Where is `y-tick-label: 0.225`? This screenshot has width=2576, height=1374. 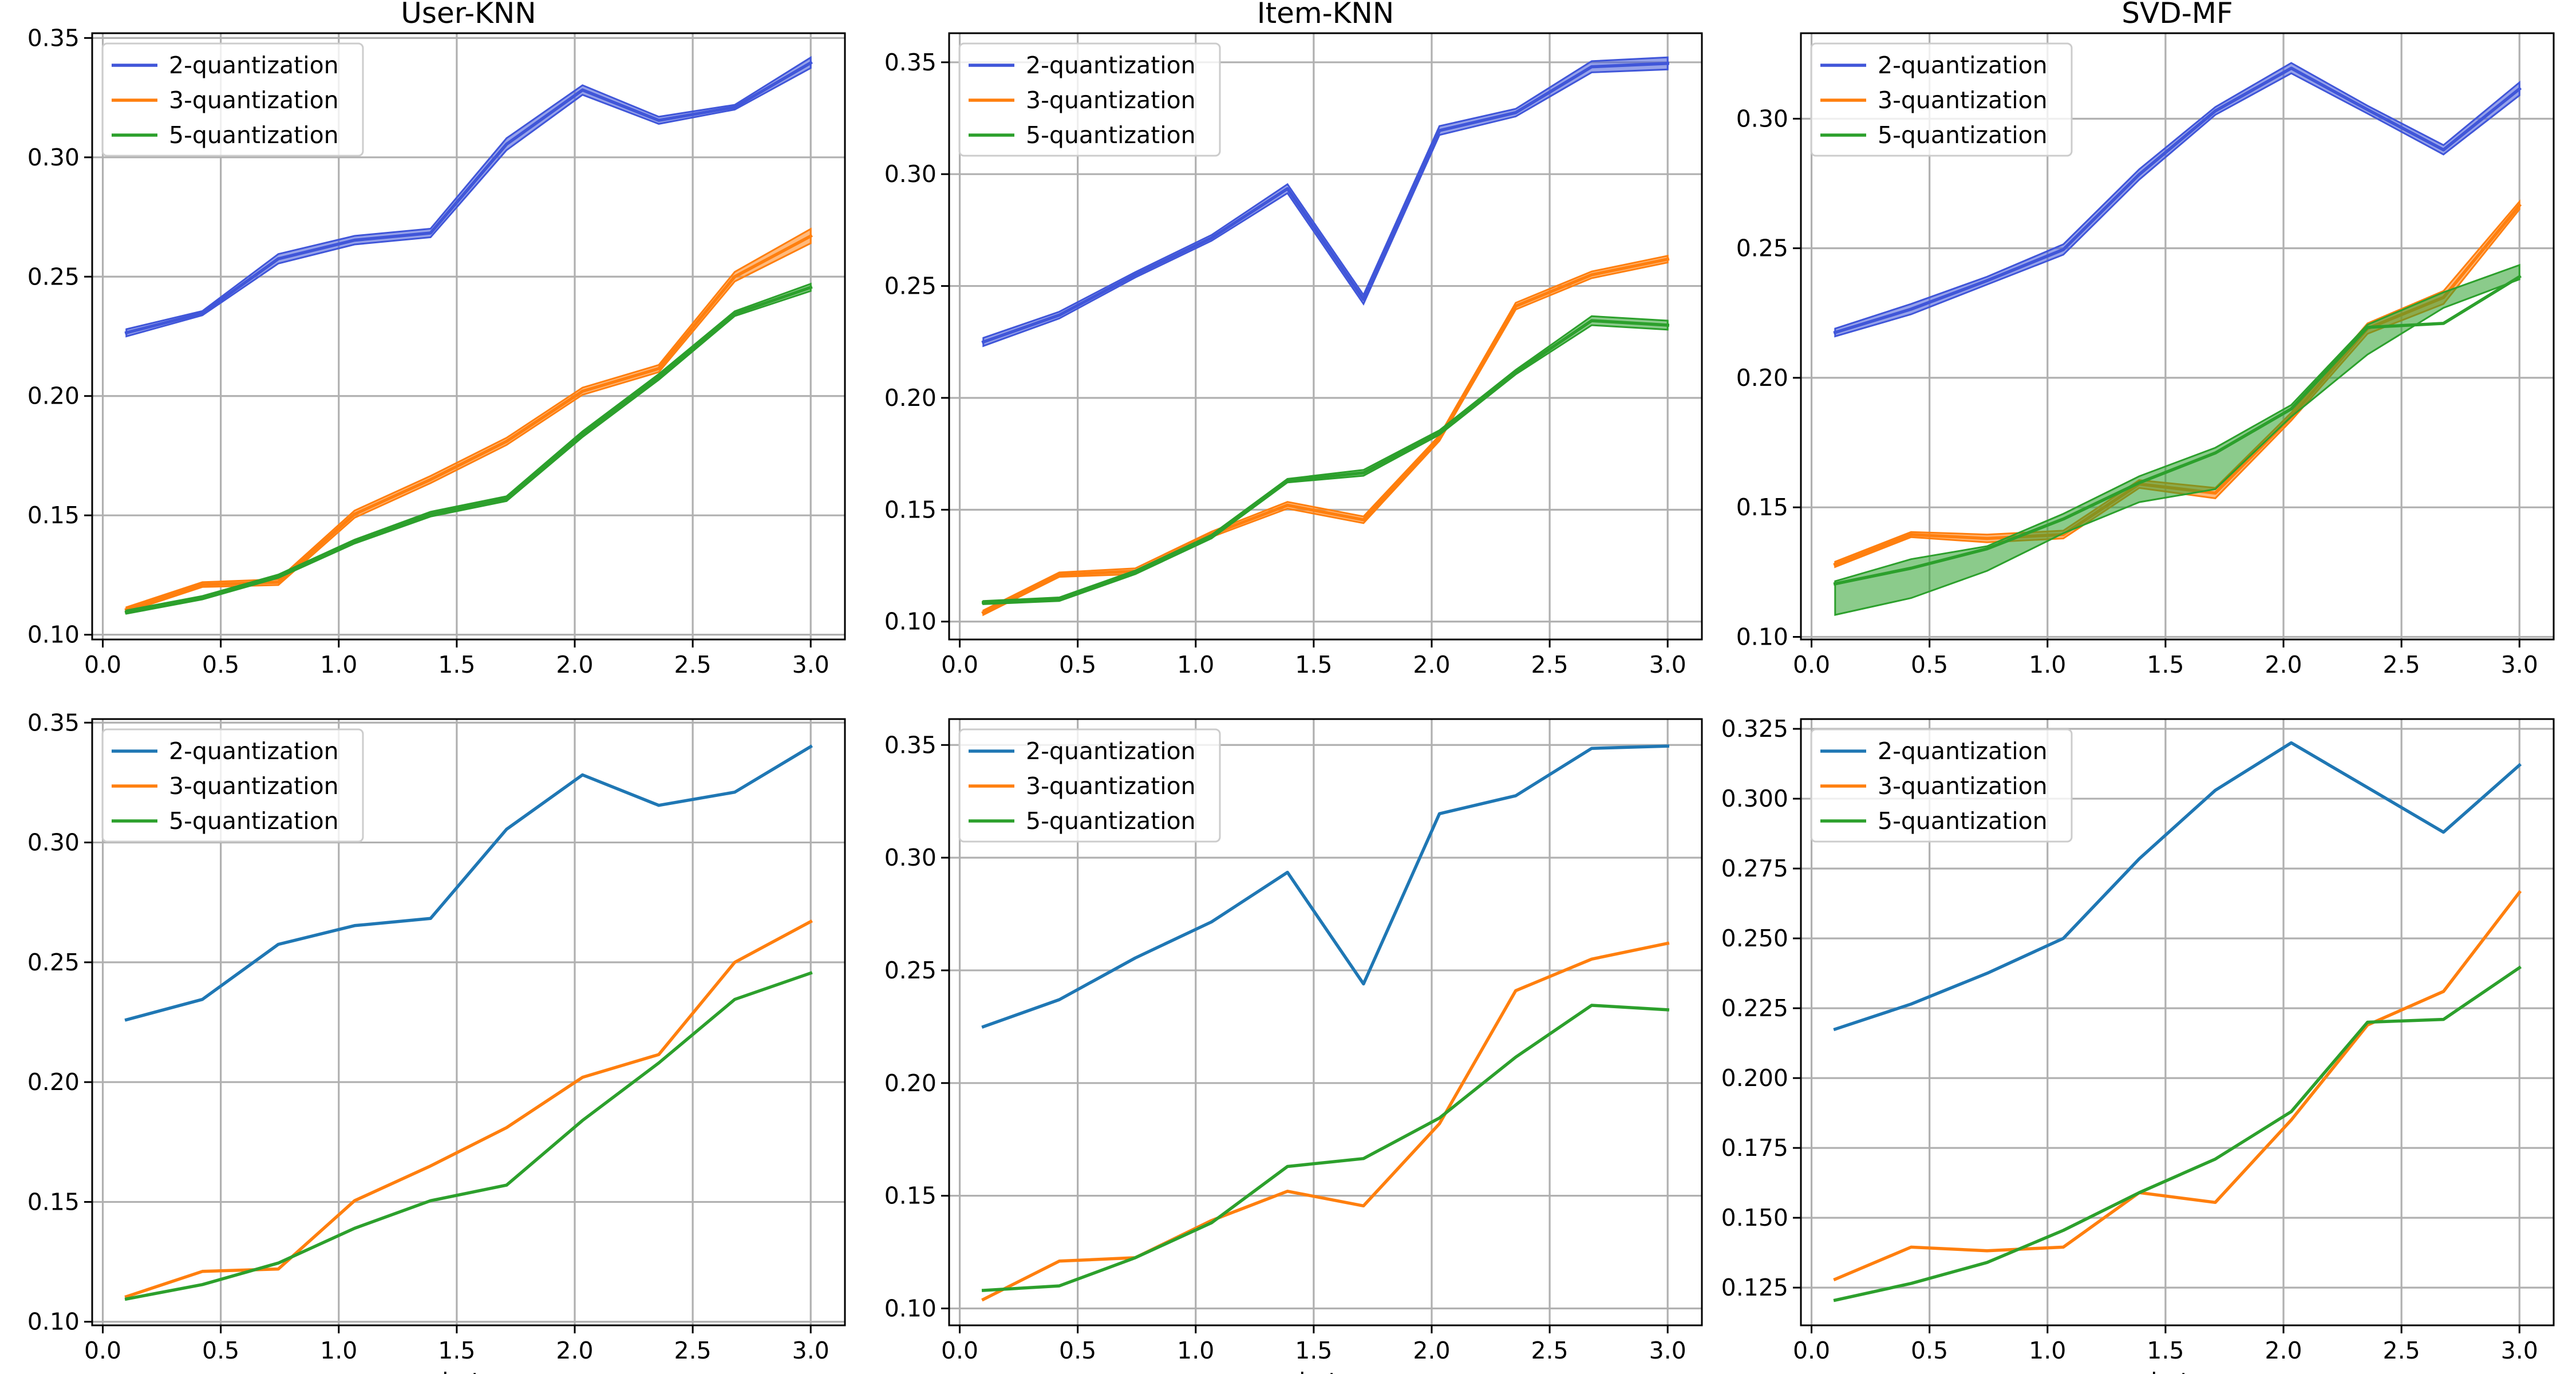
y-tick-label: 0.225 is located at coordinates (1754, 1008).